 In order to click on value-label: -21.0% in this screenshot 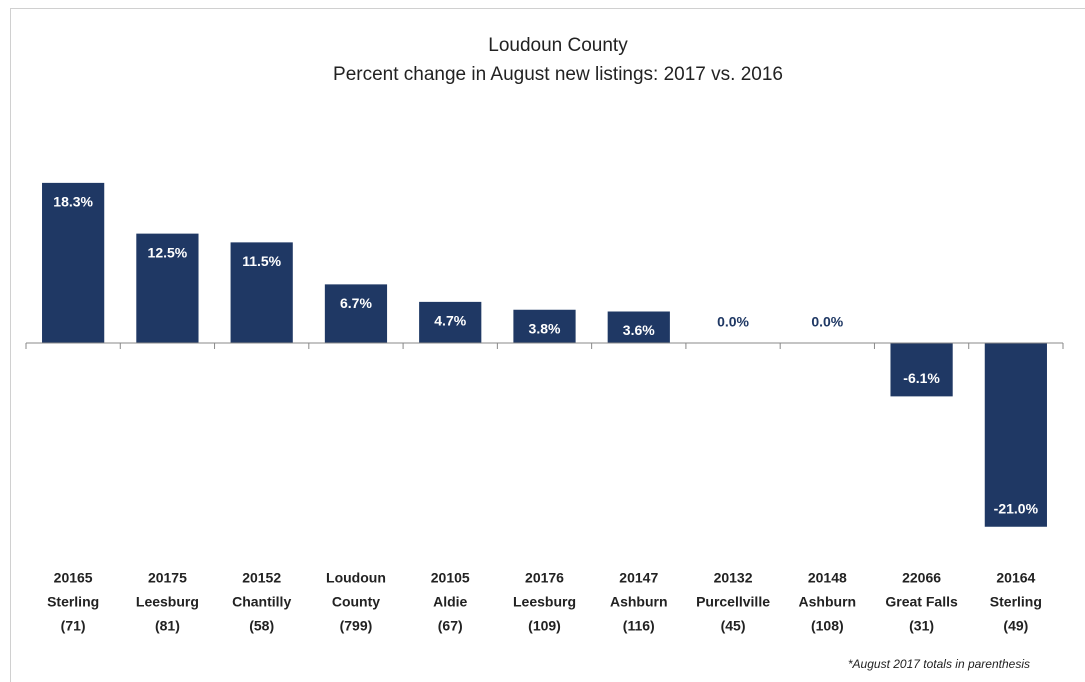, I will do `click(1016, 508)`.